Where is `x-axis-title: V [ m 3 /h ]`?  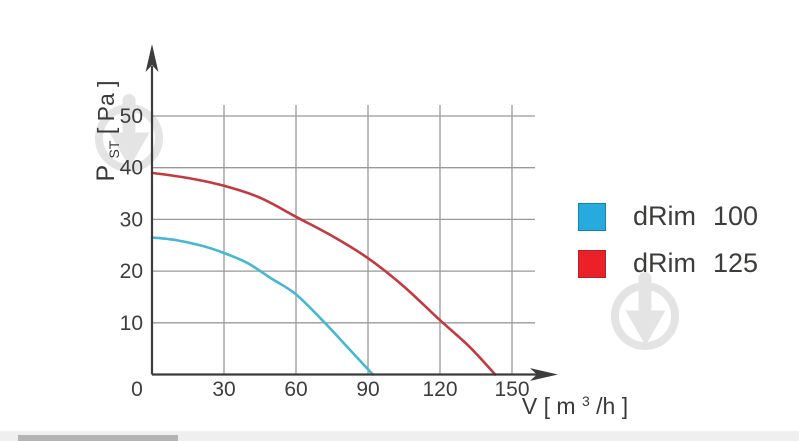
x-axis-title: V [ m 3 /h ] is located at coordinates (575, 402).